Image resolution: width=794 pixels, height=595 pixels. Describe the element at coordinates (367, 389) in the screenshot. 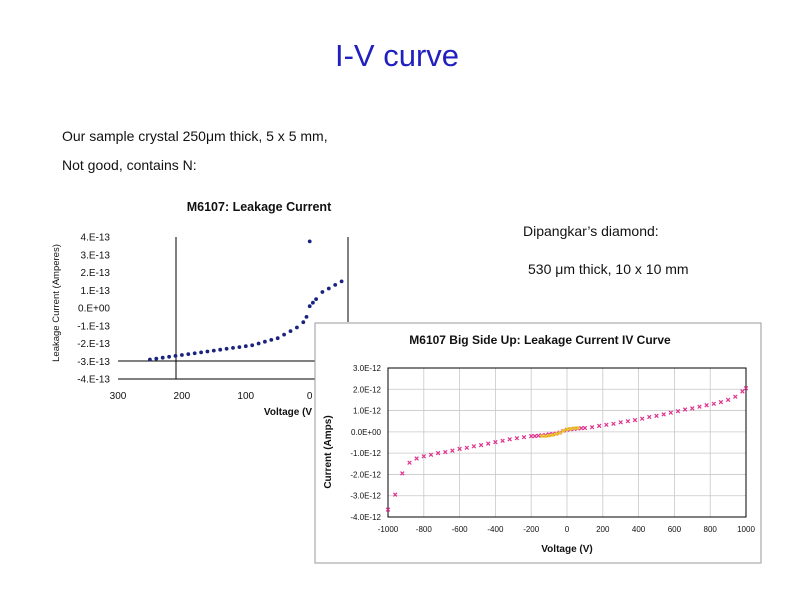

I see `chart2-y-tick-label: 2.0E-12` at that location.